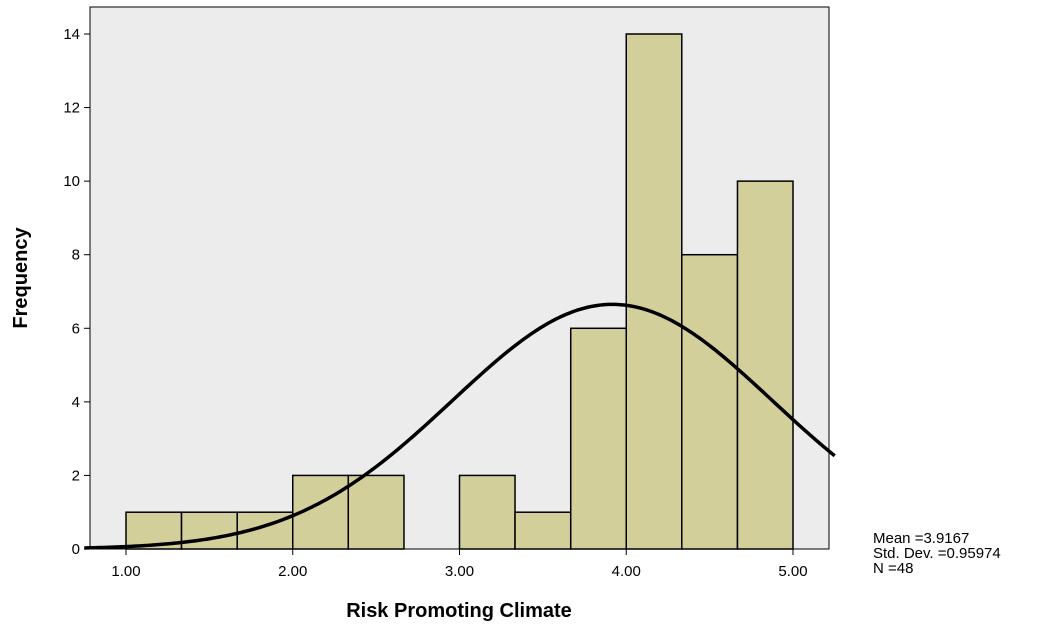 The height and width of the screenshot is (630, 1044). Describe the element at coordinates (792, 571) in the screenshot. I see `x-tick-label: 5.00` at that location.